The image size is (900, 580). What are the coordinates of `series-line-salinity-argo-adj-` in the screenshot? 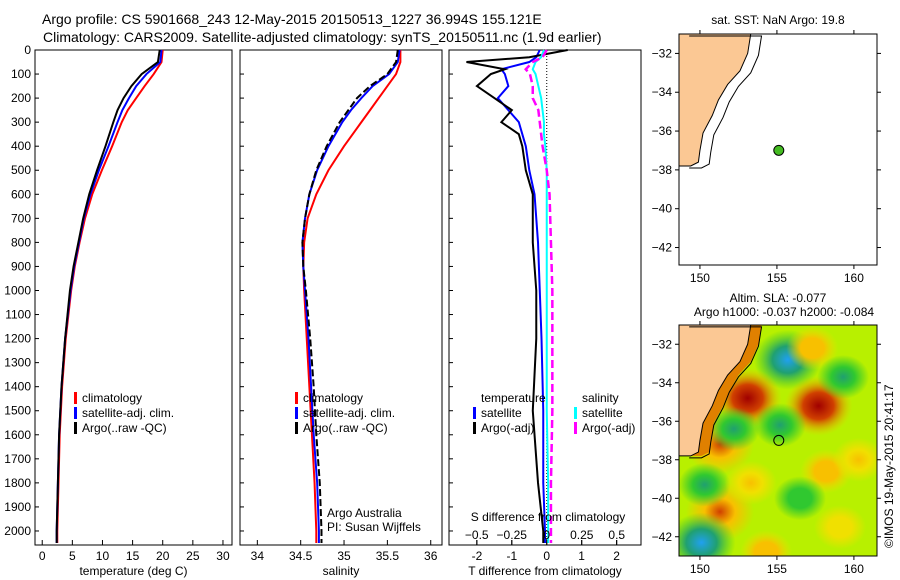 It's located at (539, 296).